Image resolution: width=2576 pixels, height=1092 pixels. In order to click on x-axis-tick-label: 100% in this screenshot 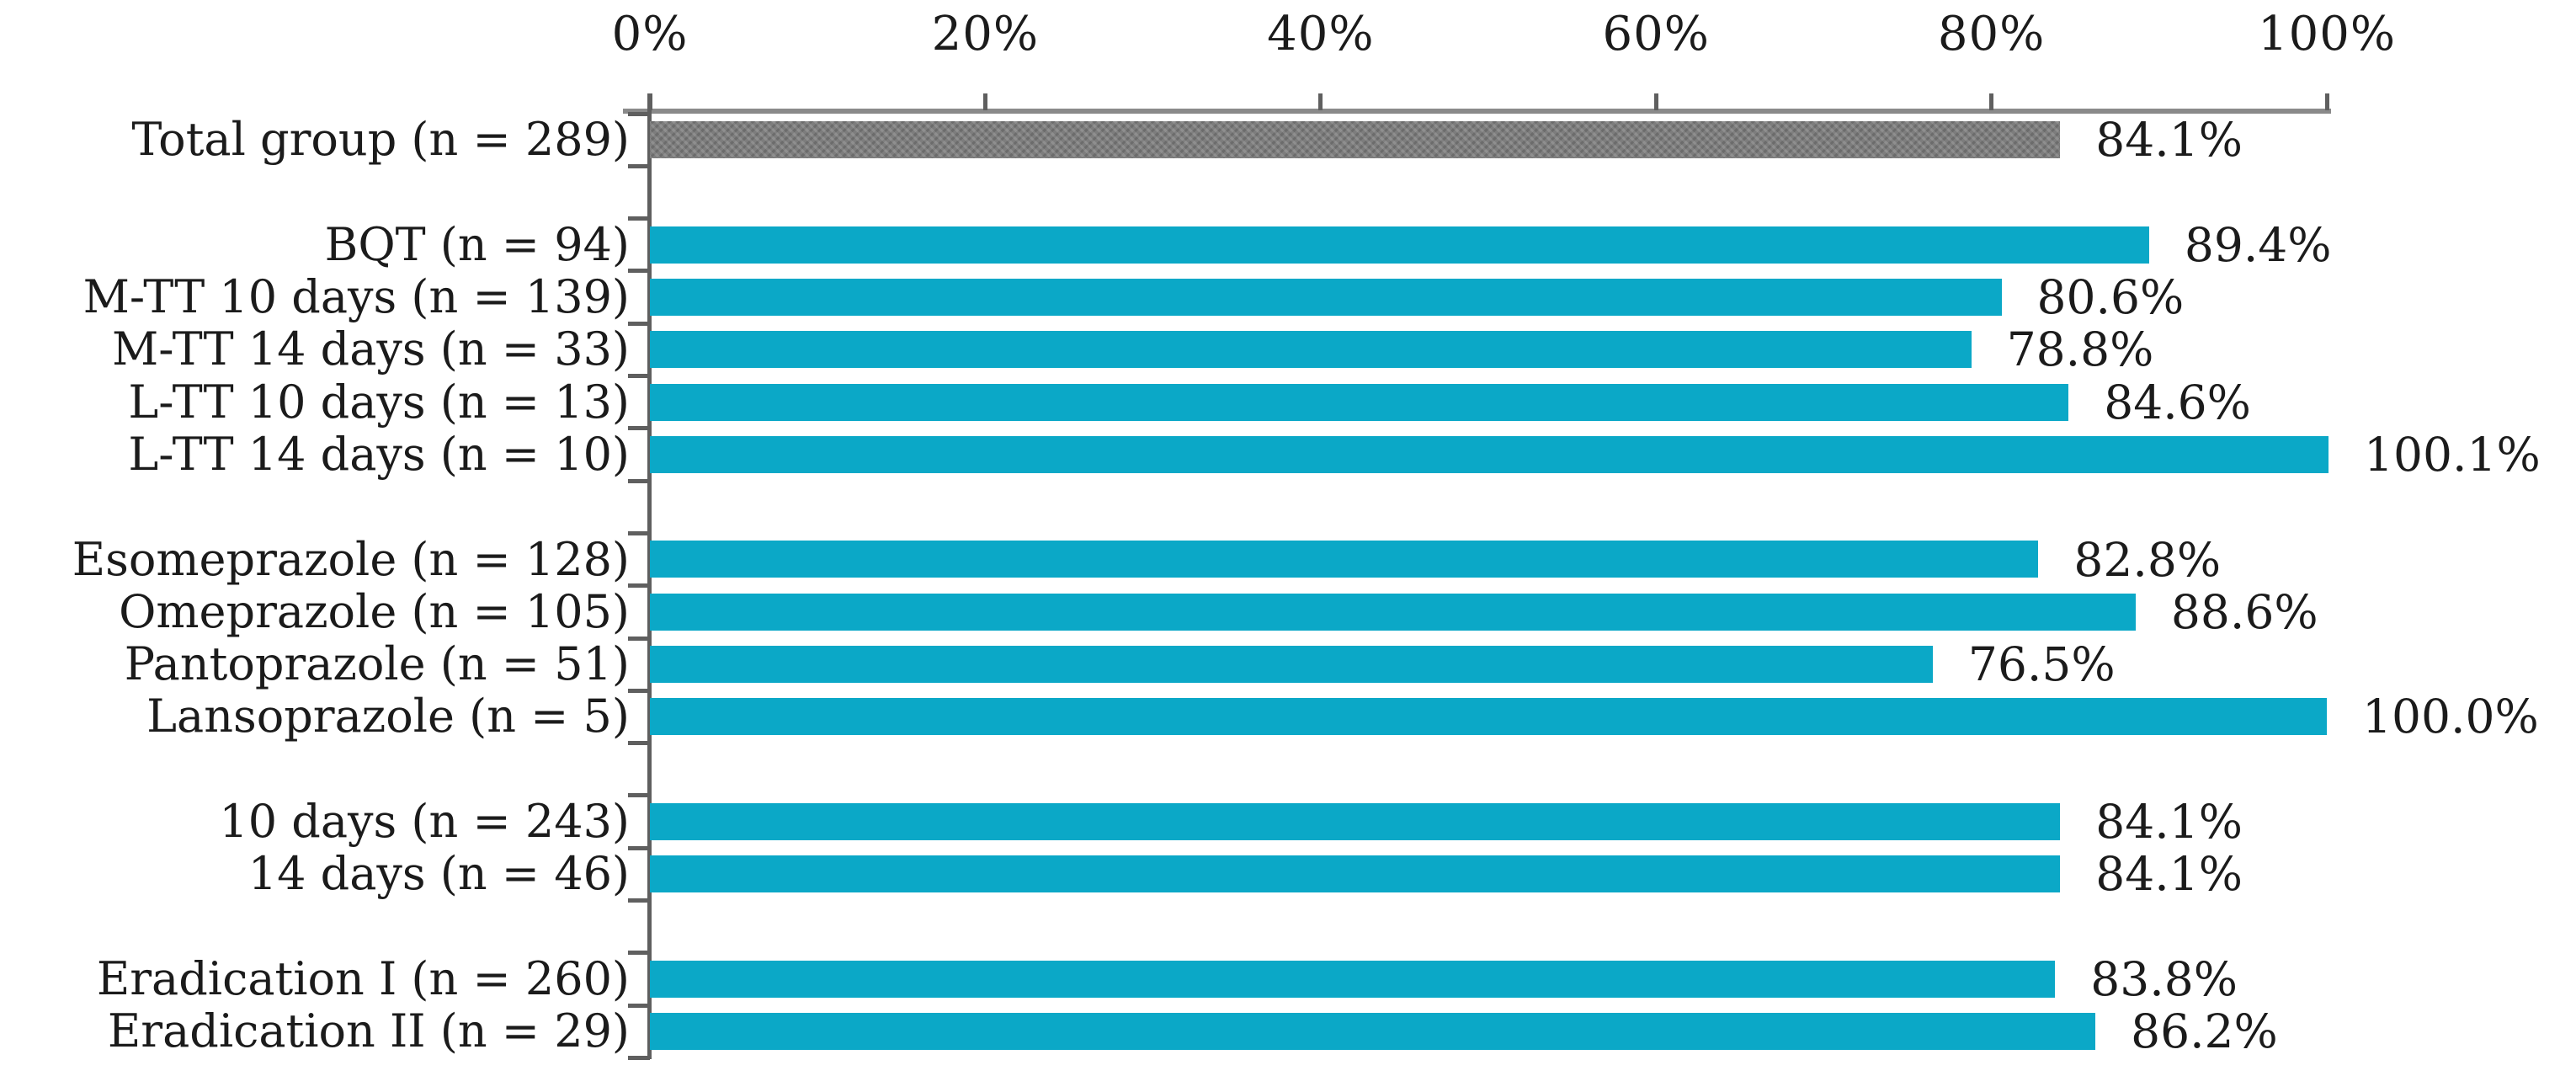, I will do `click(2327, 34)`.